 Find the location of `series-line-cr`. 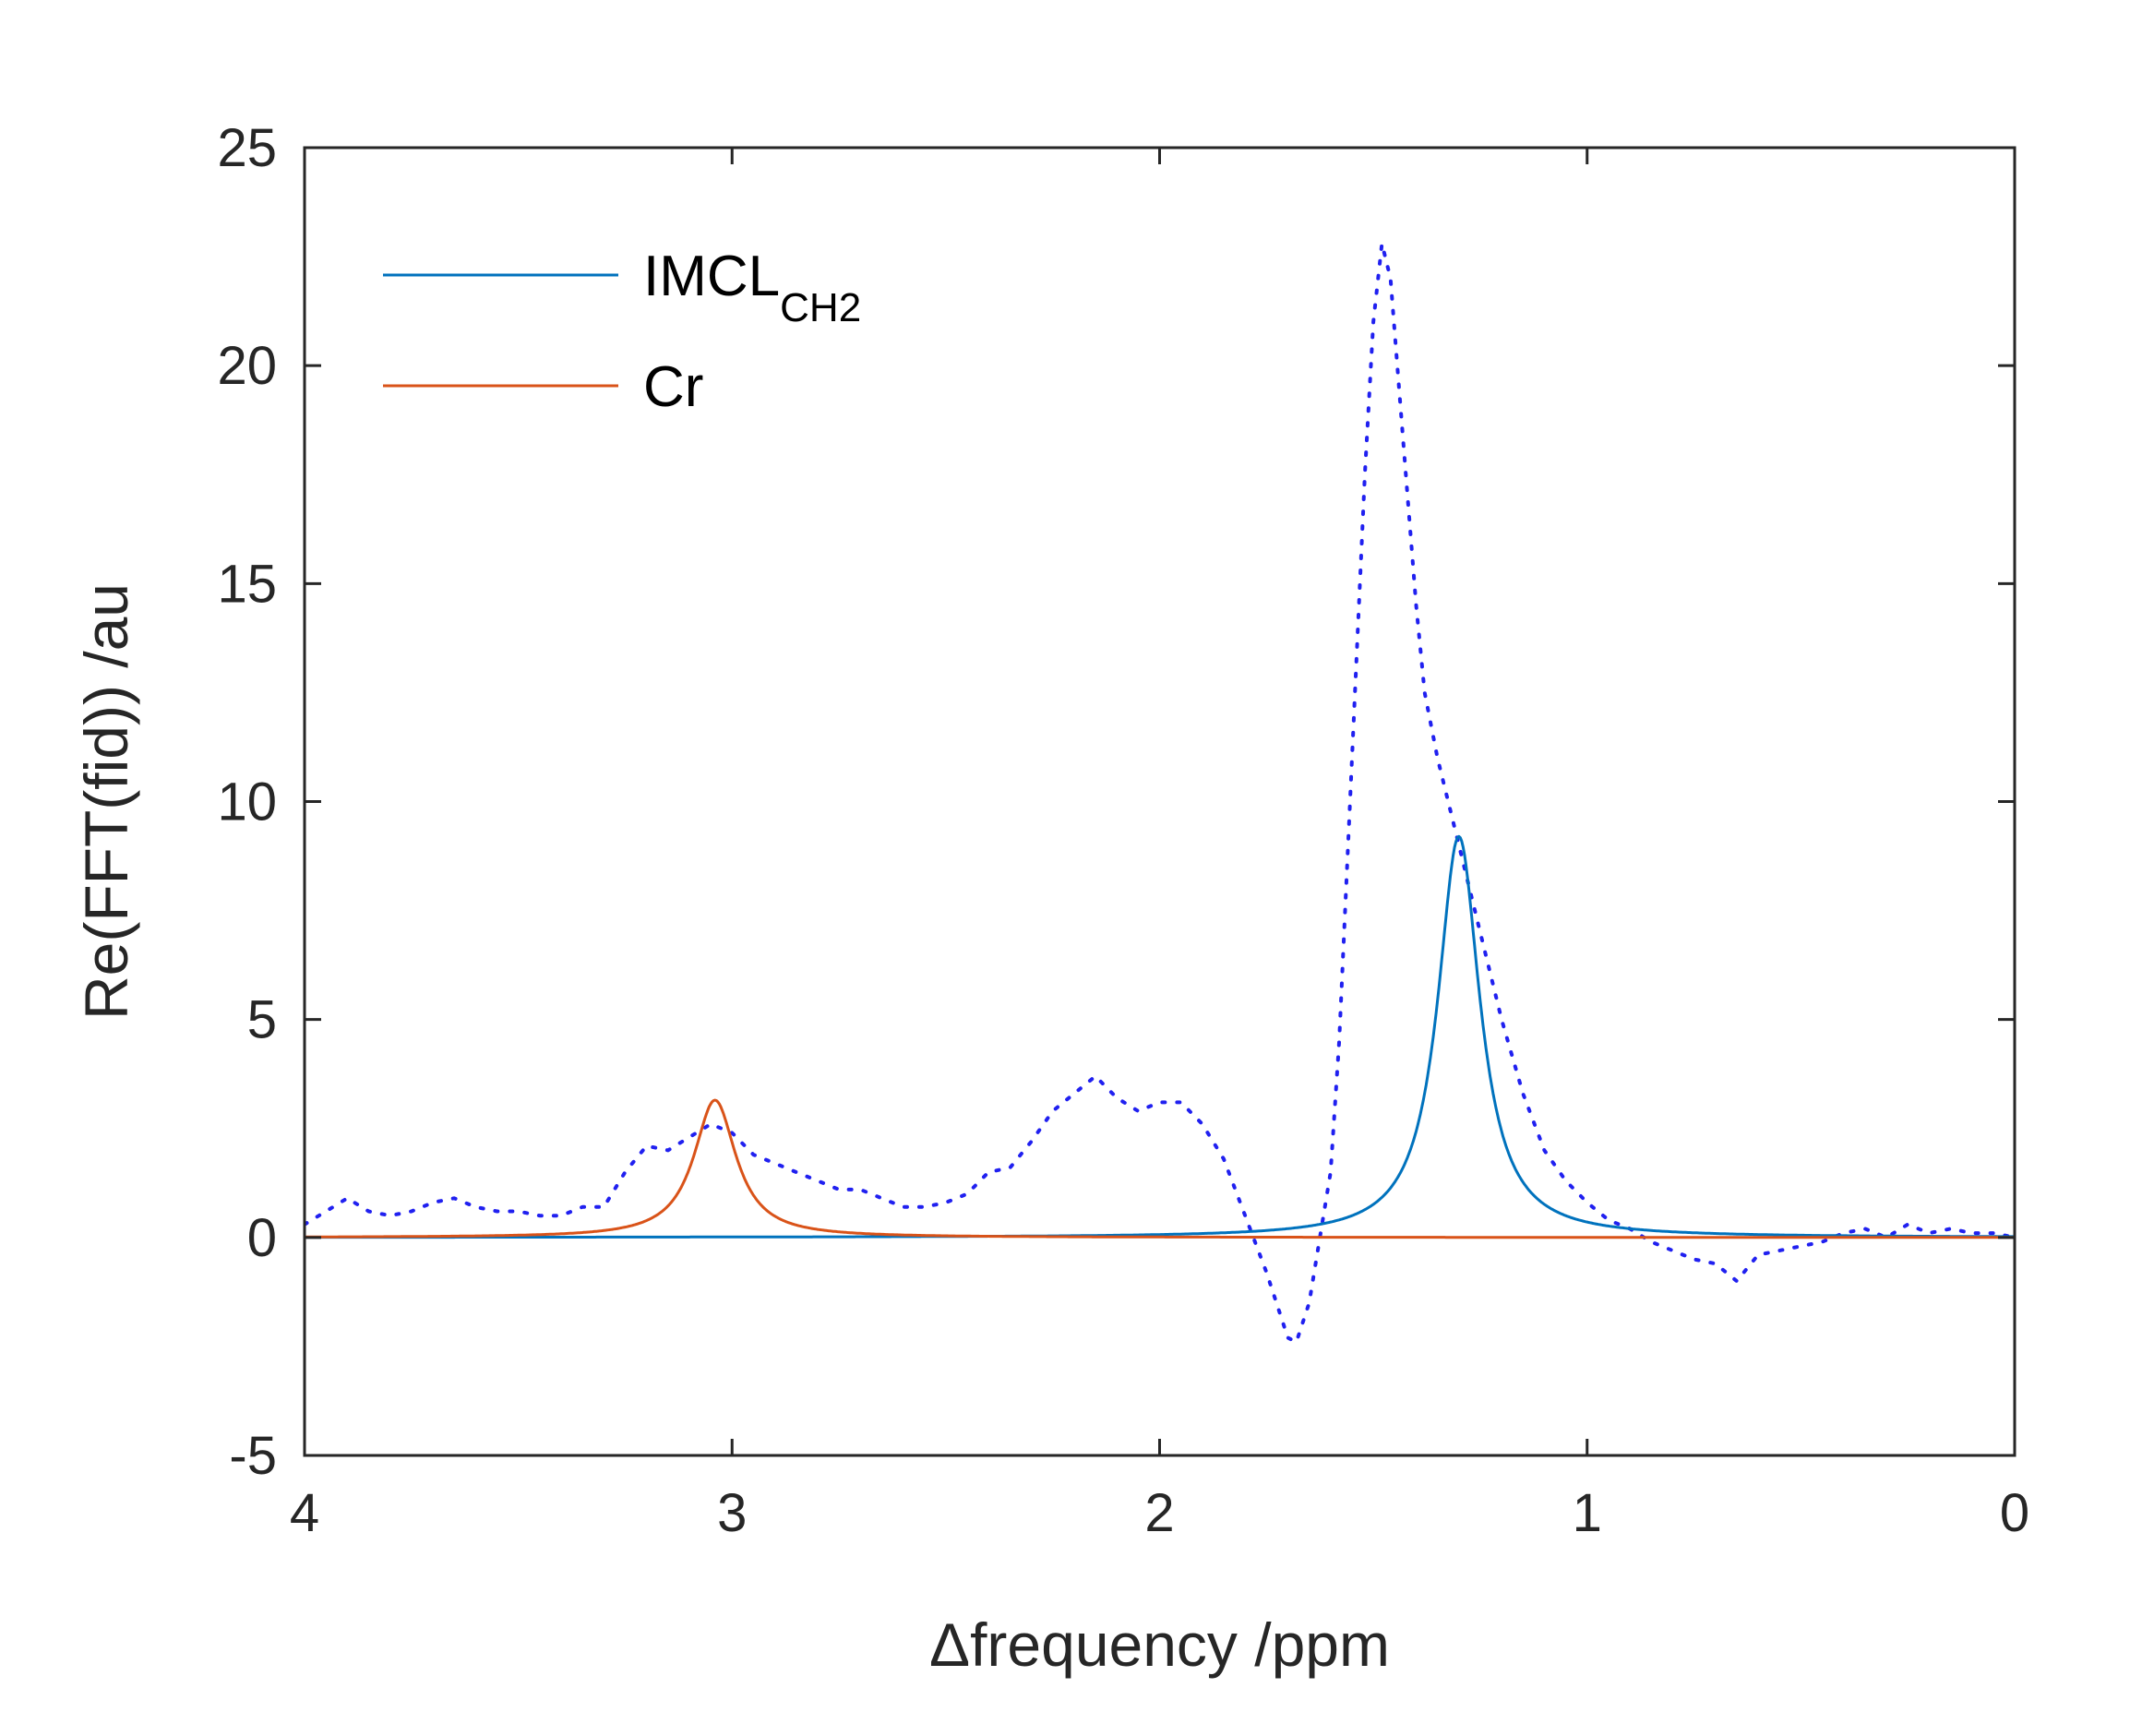

series-line-cr is located at coordinates (1160, 1168).